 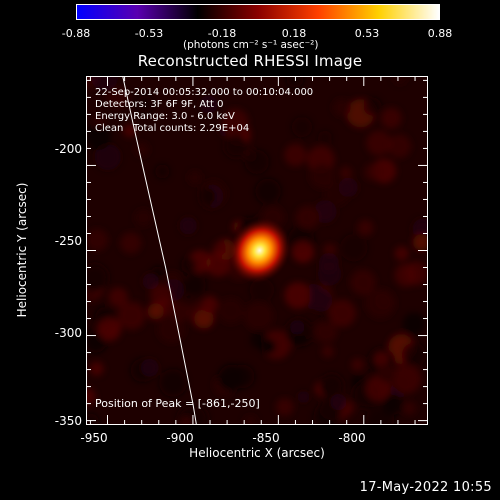 What do you see at coordinates (68, 149) in the screenshot?
I see `y-tick-label: -200` at bounding box center [68, 149].